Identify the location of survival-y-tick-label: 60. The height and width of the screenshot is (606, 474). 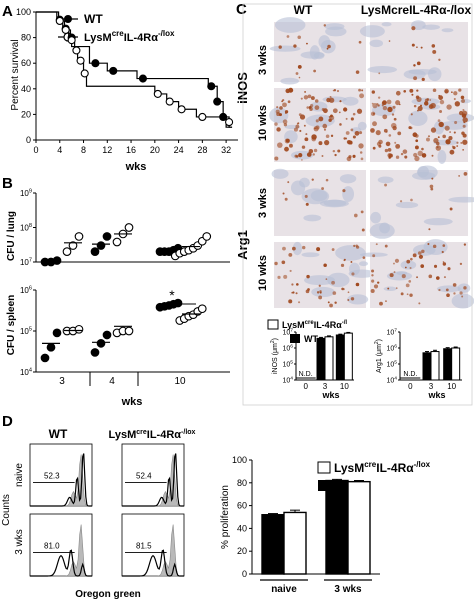
(26, 63).